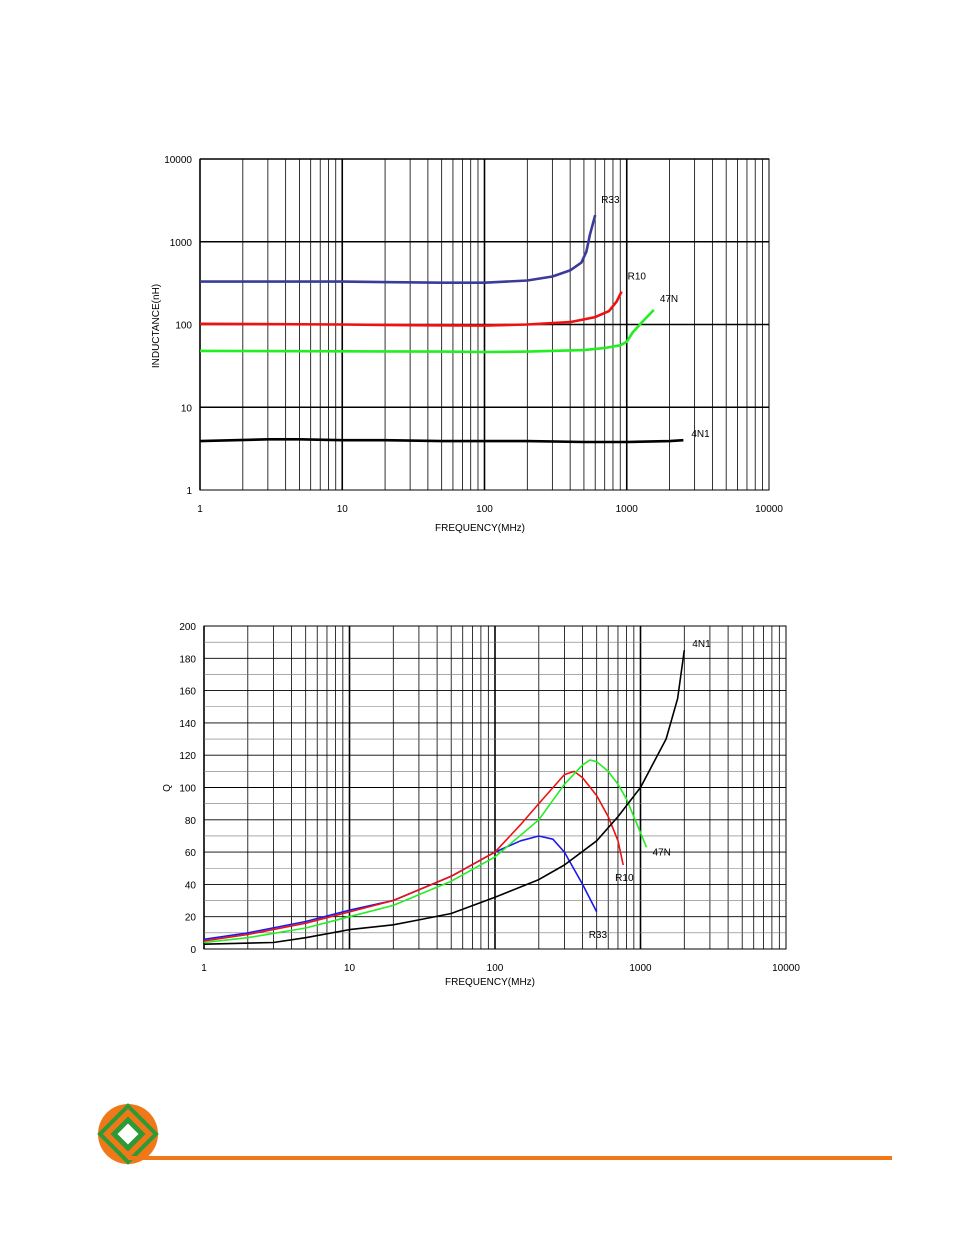  I want to click on y-tick-label: 80, so click(191, 821).